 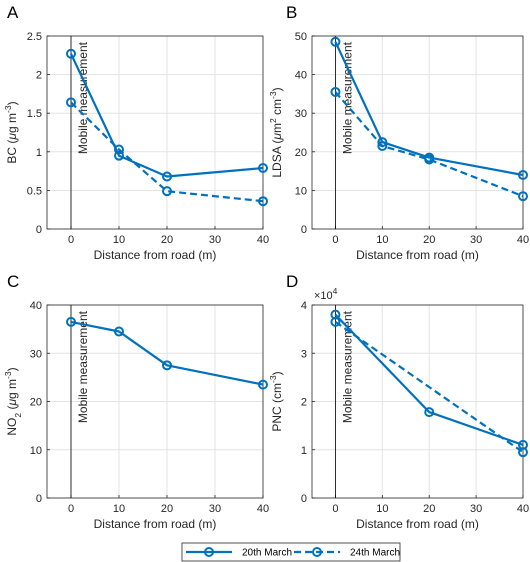 I want to click on legend-box, so click(x=291, y=552).